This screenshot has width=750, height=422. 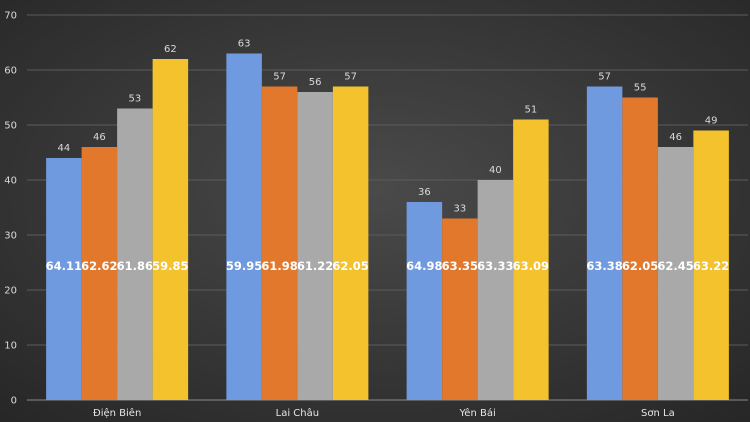 I want to click on bar-value-label: 55, so click(x=640, y=88).